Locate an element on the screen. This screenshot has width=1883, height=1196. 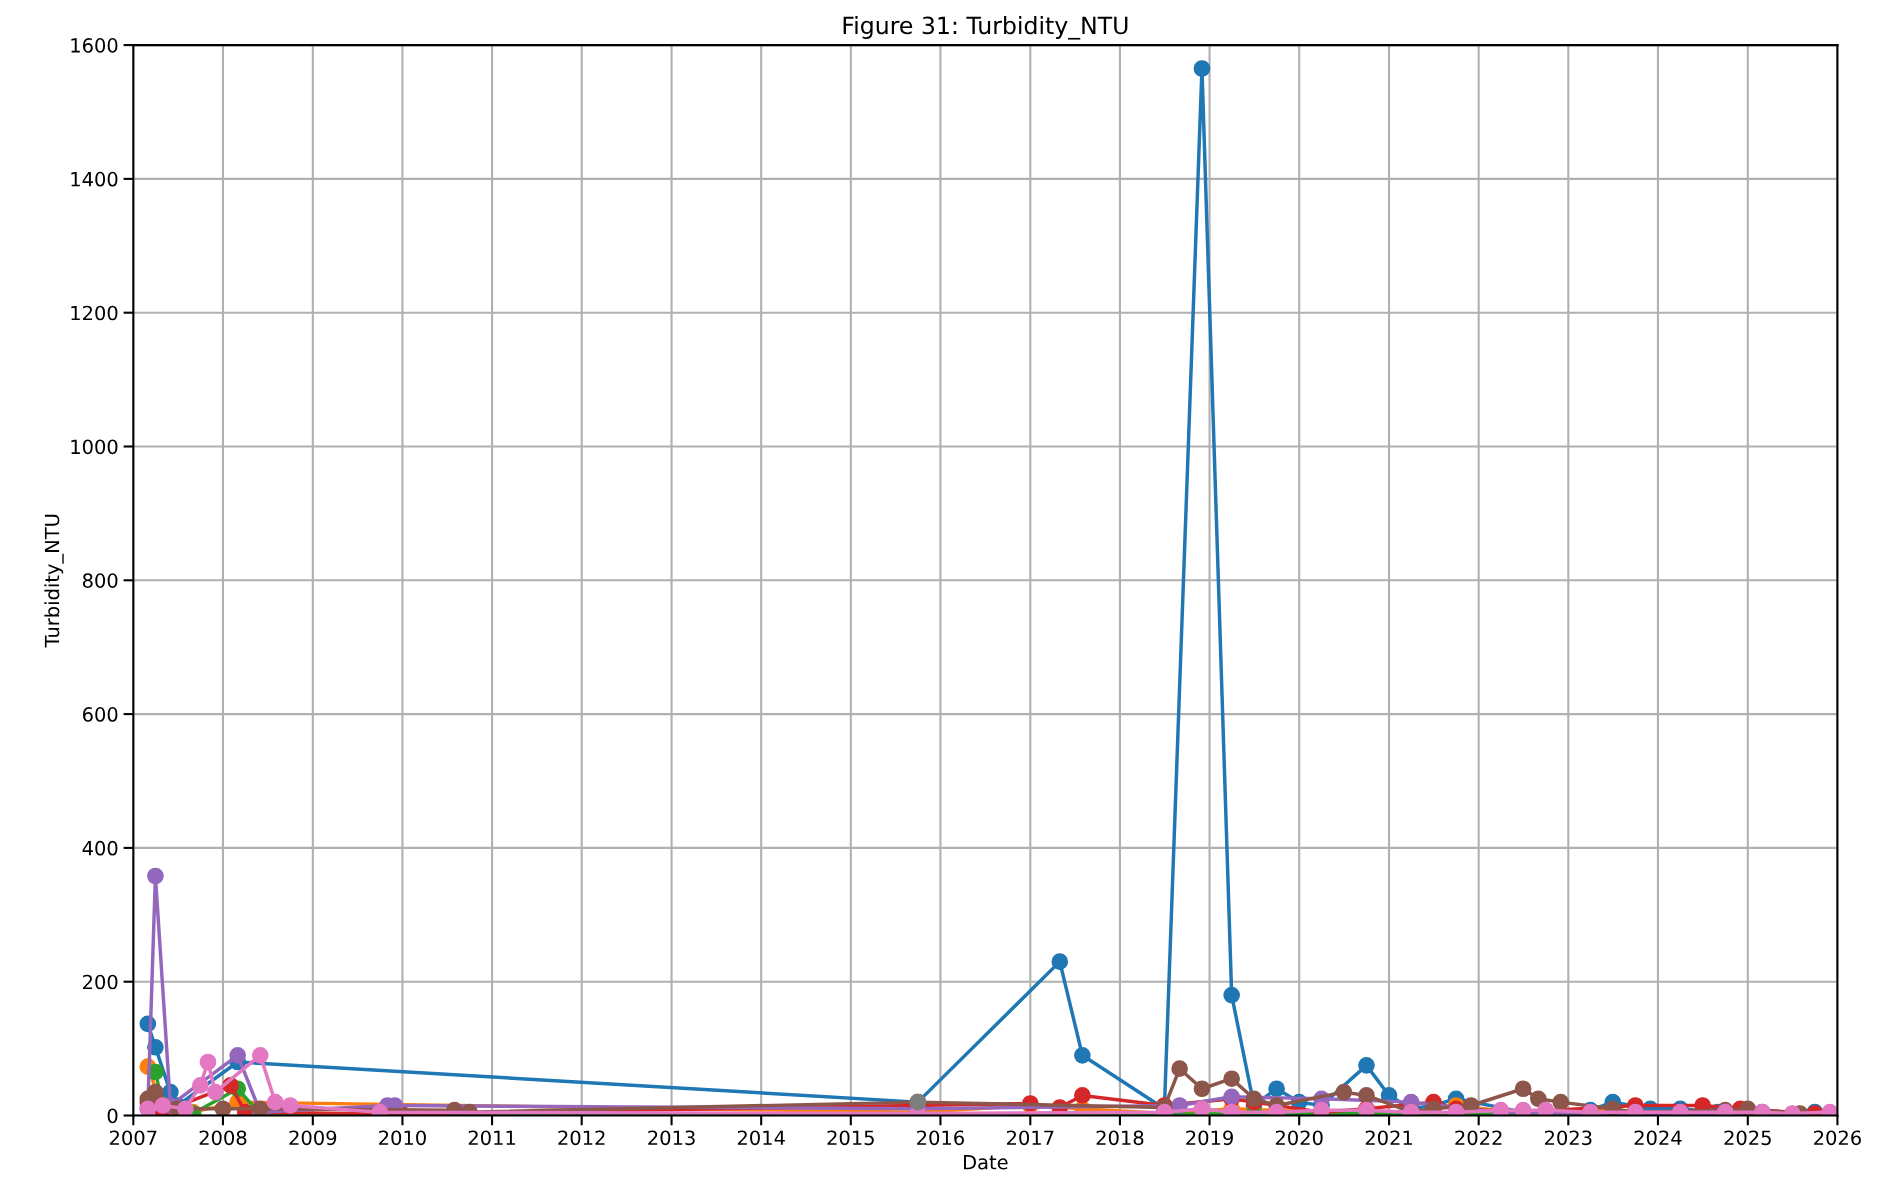
y-tick-label: 200 is located at coordinates (100, 982).